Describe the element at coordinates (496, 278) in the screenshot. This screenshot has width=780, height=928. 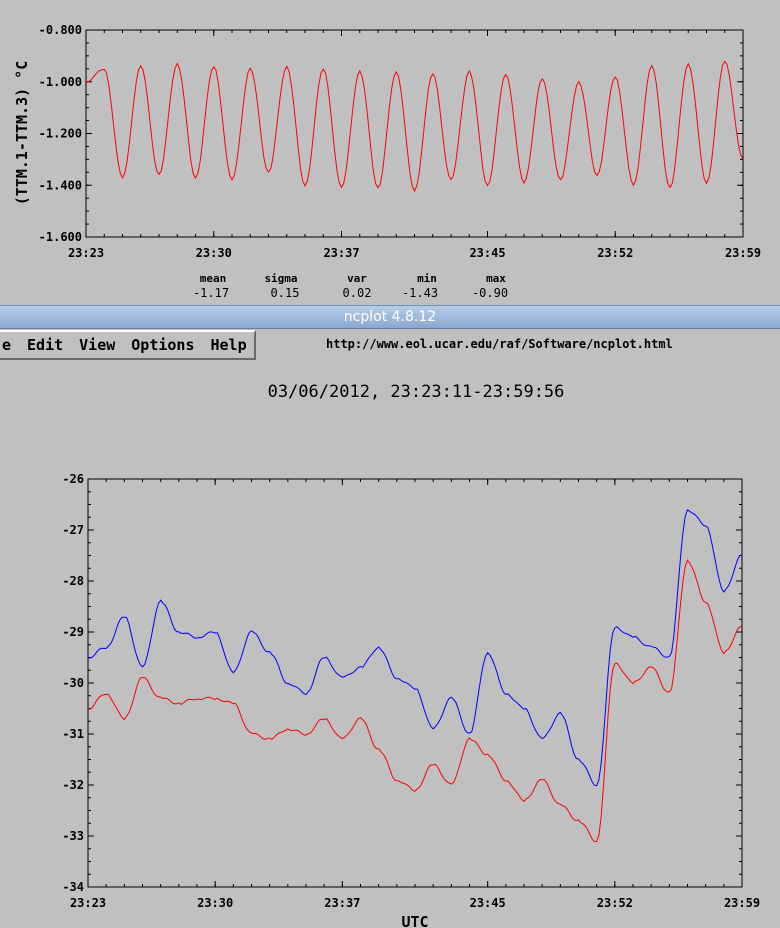
I see `stats-header-max: max` at that location.